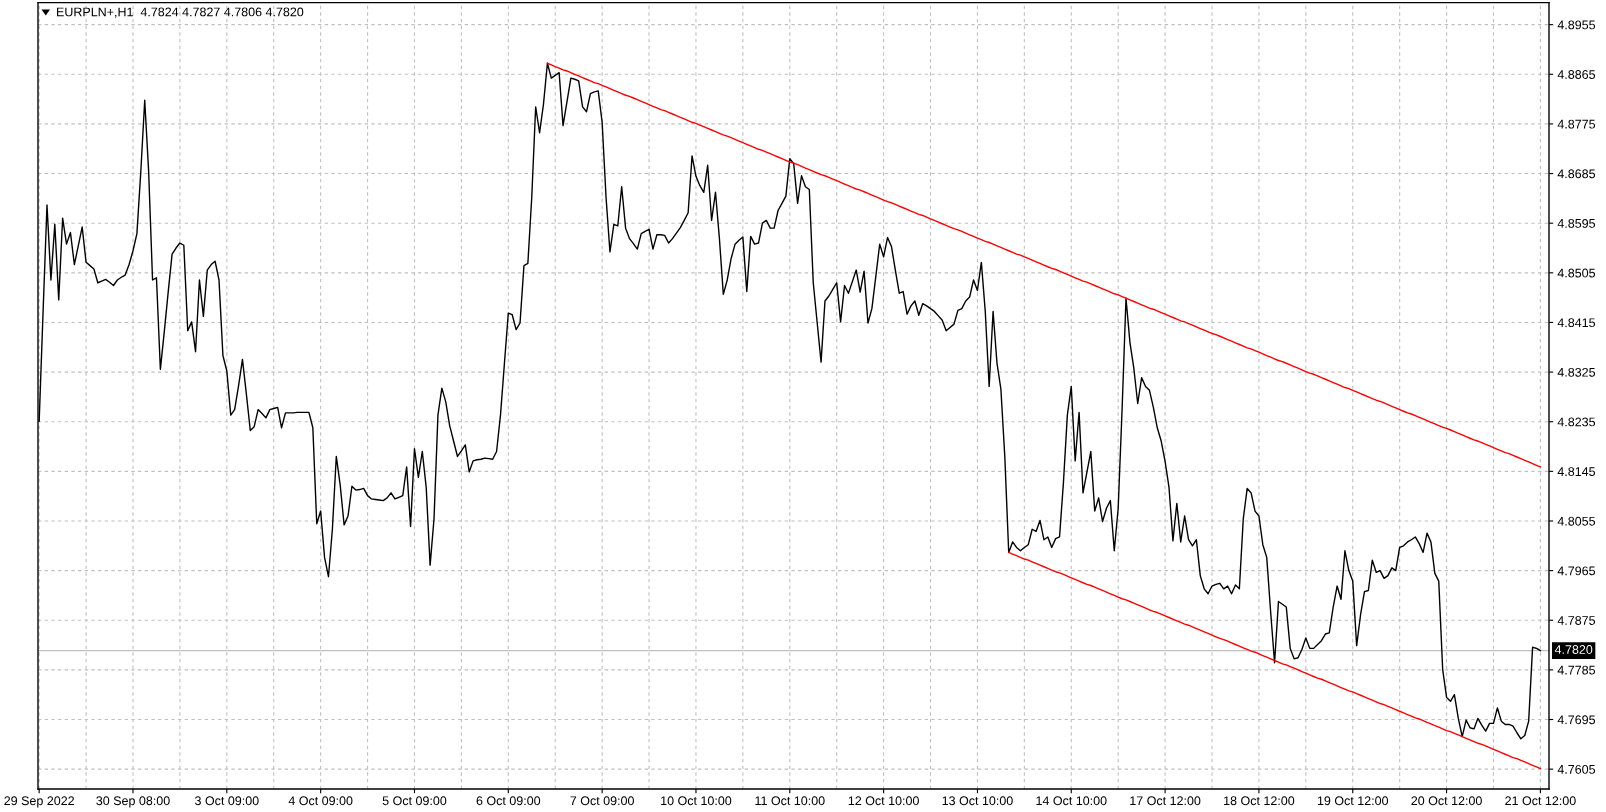 This screenshot has width=1606, height=812. I want to click on y-tick-label: 4.8685, so click(1576, 174).